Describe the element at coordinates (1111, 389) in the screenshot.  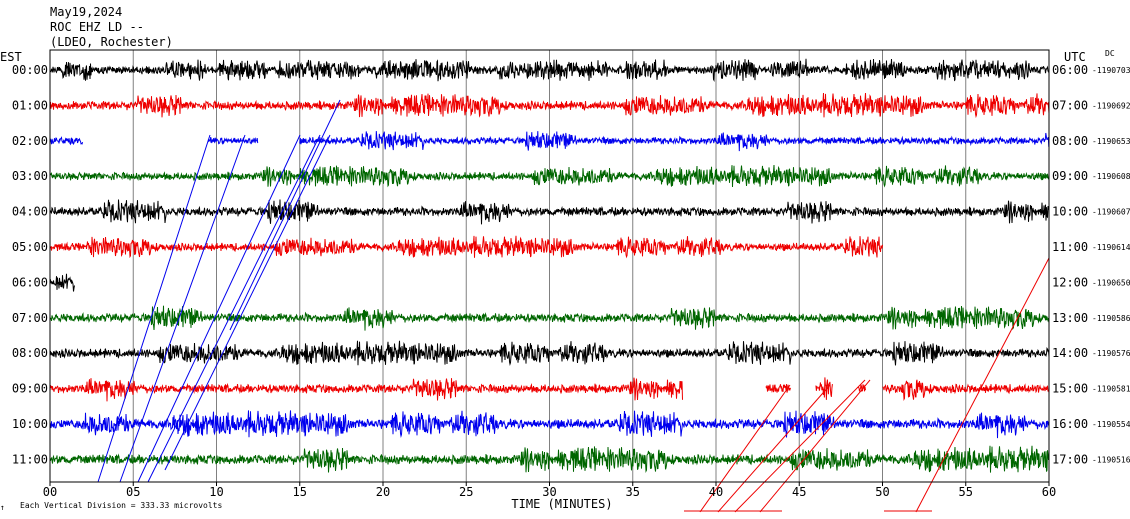
I see `dc-offset-value: -1190581` at that location.